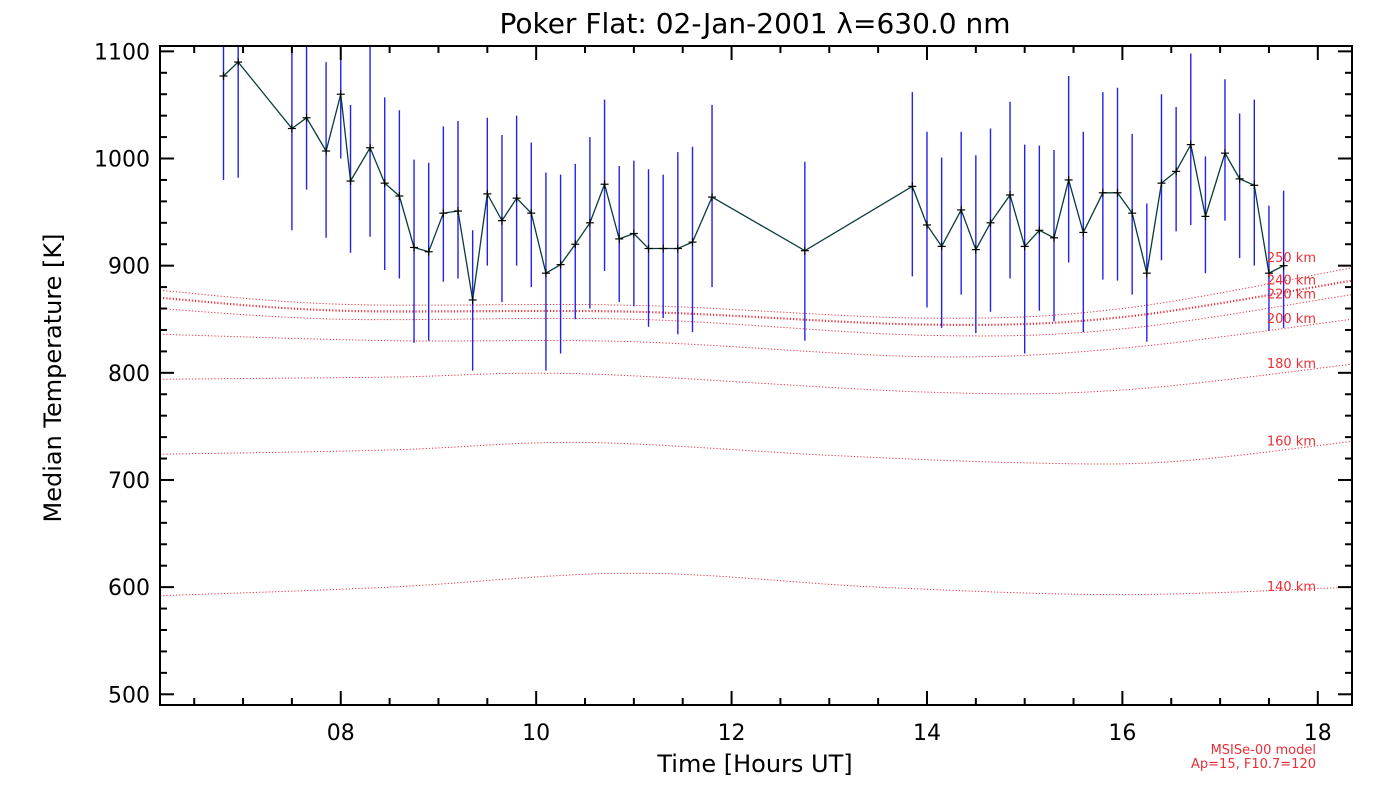 This screenshot has height=800, width=1400. I want to click on model-label-140-km: 140 km, so click(1291, 587).